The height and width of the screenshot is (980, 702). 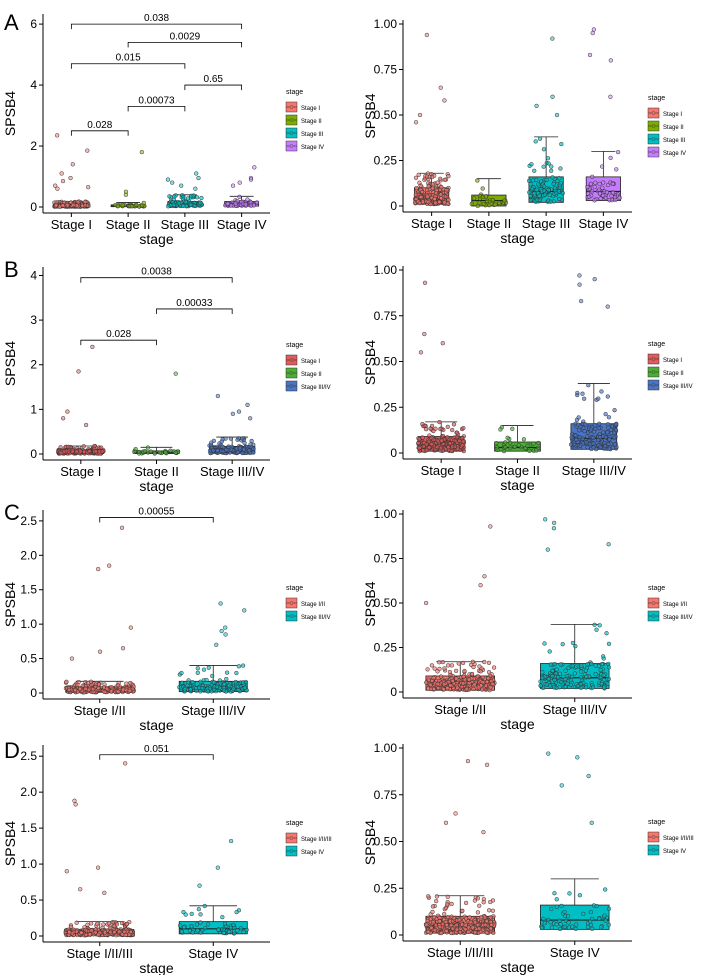 What do you see at coordinates (194, 303) in the screenshot?
I see `p-value-label: 0.00033` at bounding box center [194, 303].